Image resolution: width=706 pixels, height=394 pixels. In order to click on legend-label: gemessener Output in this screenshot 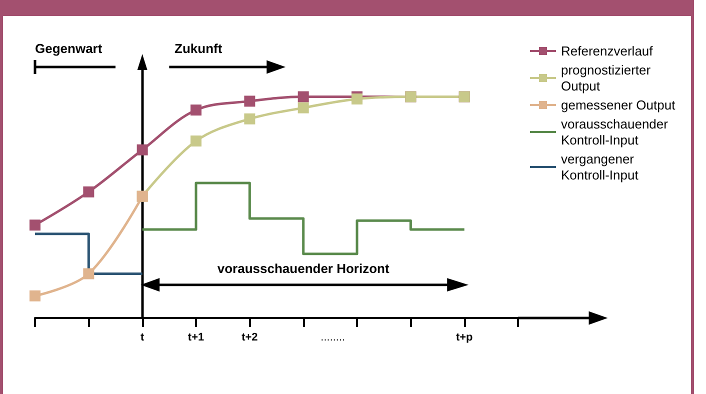, I will do `click(618, 105)`.